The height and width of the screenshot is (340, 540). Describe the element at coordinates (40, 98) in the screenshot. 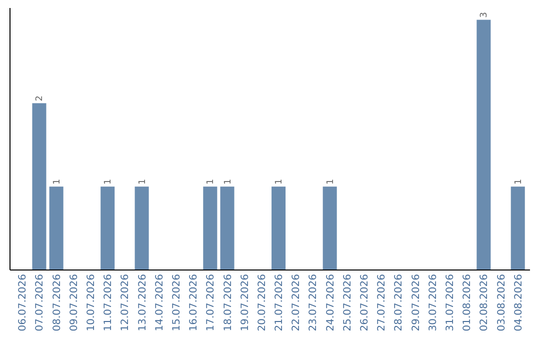

I see `data-label: 2` at that location.